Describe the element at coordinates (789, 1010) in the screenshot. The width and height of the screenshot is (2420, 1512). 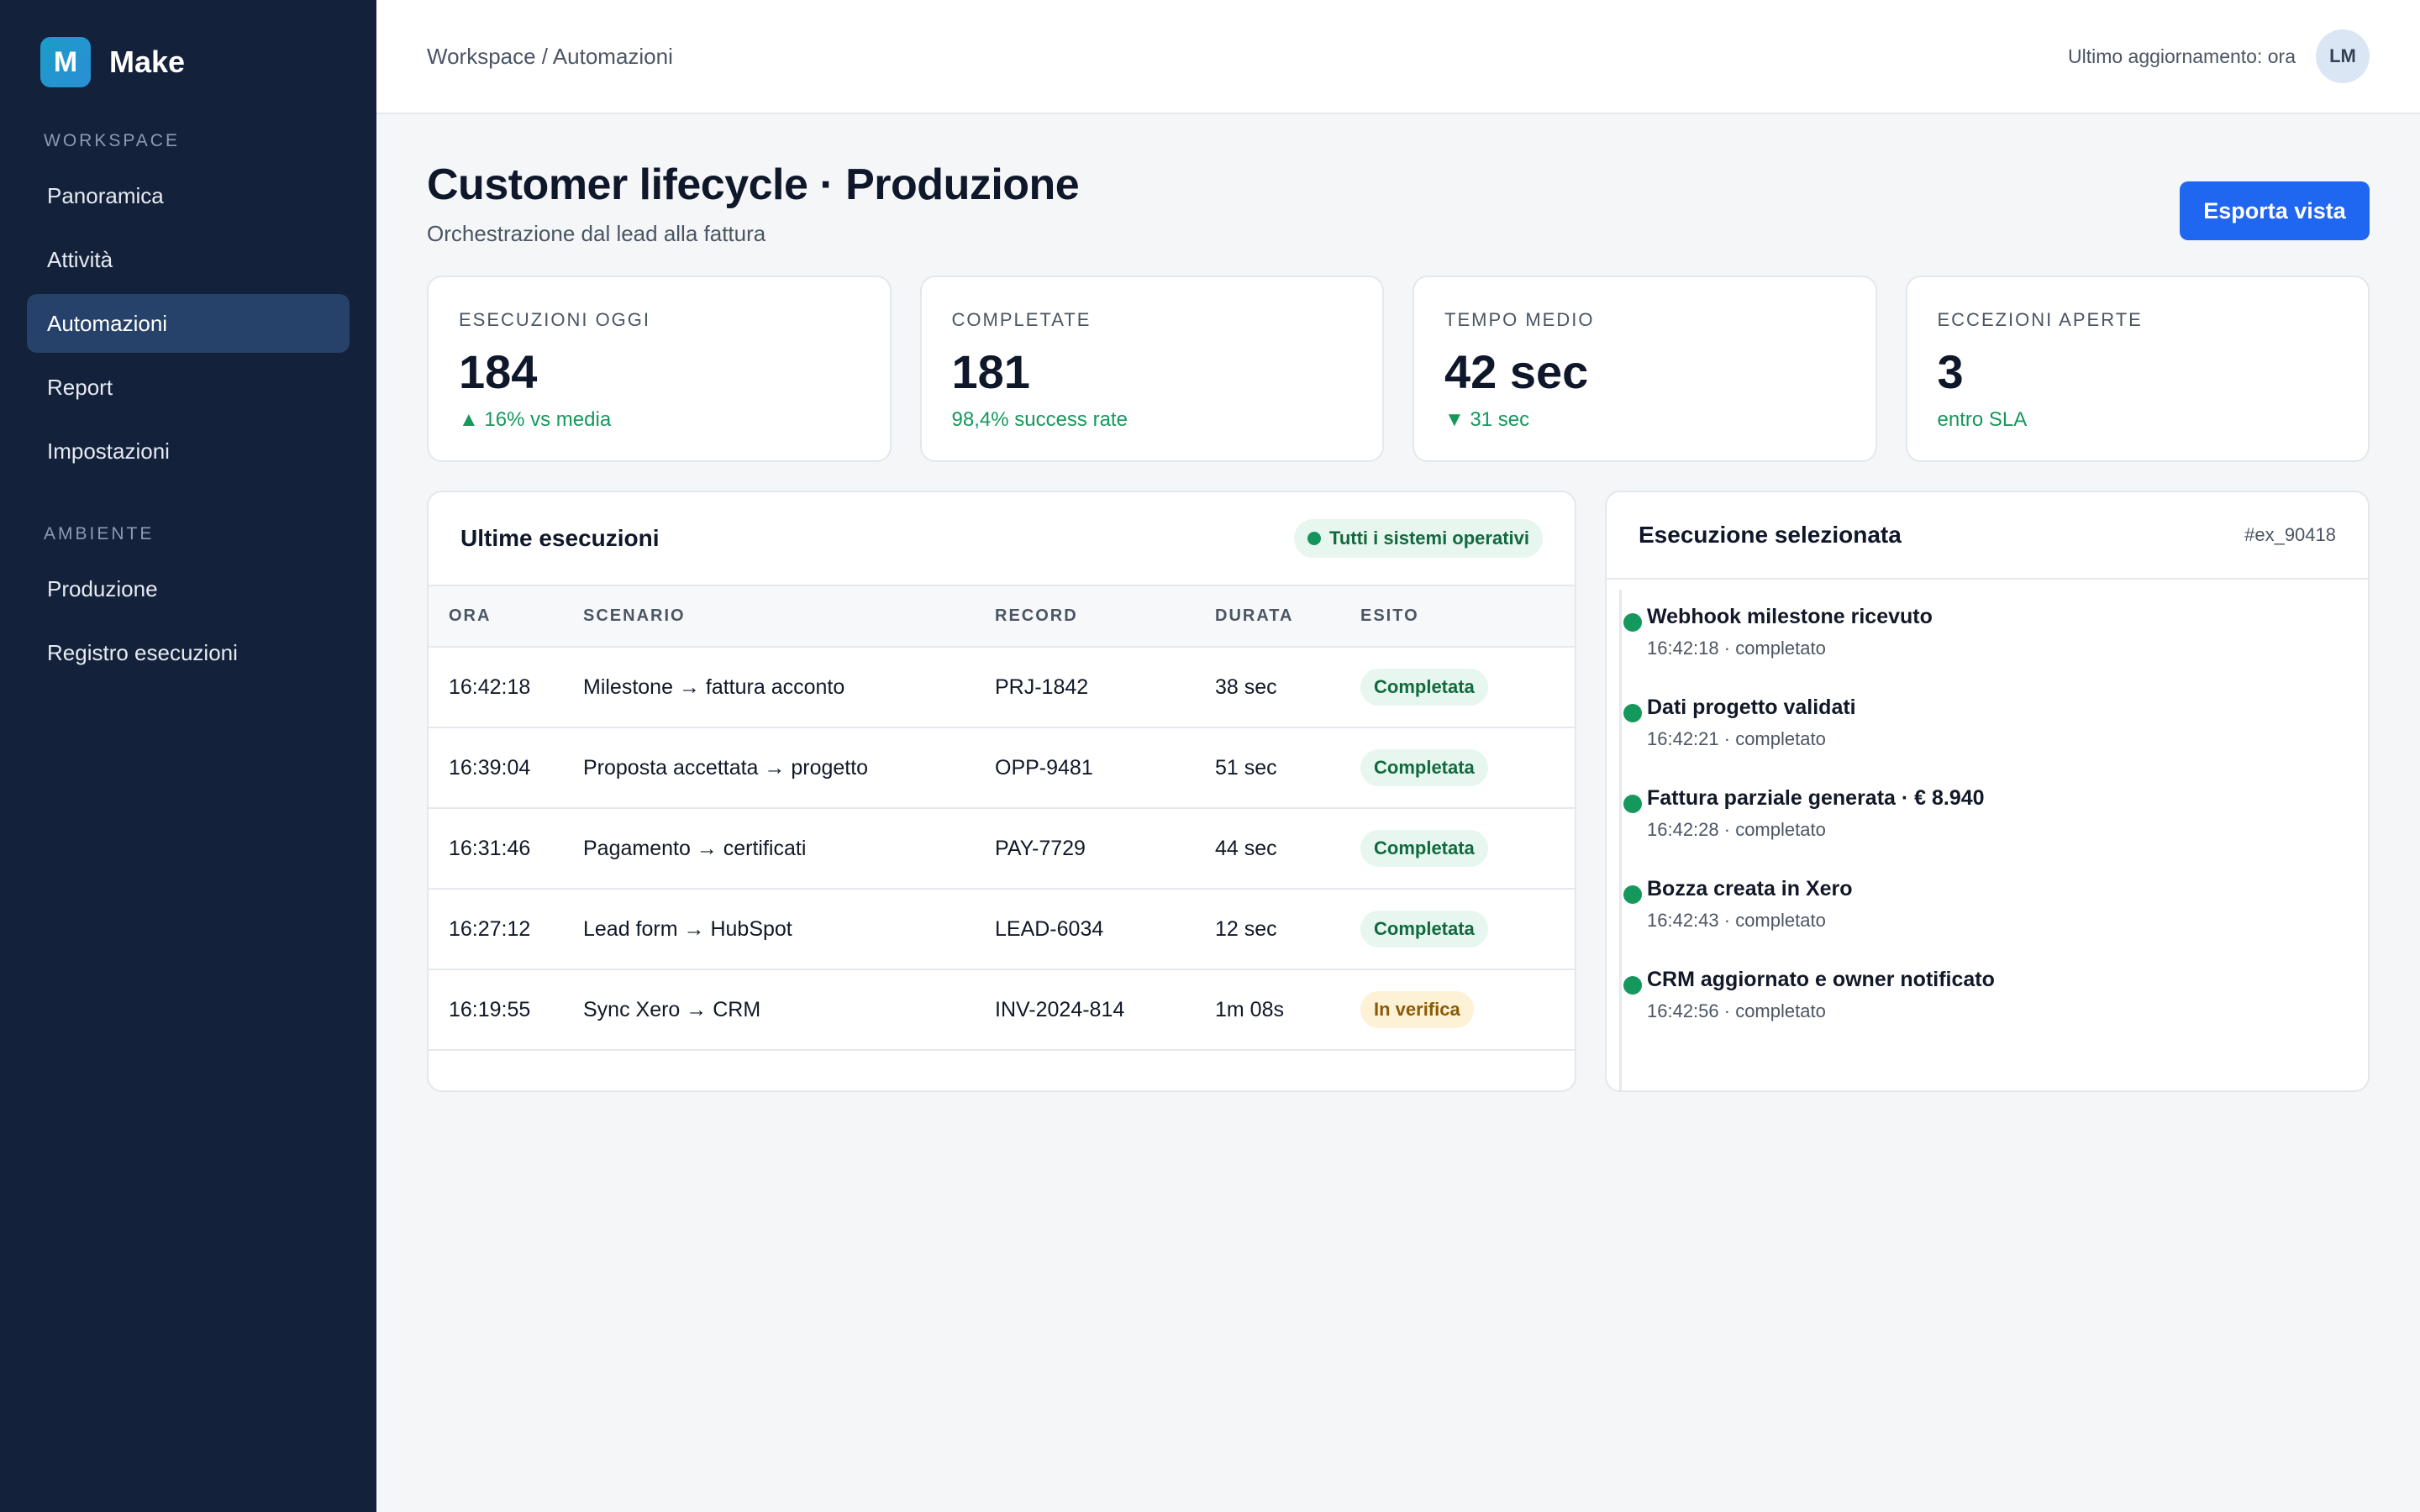
I see `cell-scenario: Sync Xero → CRM` at that location.